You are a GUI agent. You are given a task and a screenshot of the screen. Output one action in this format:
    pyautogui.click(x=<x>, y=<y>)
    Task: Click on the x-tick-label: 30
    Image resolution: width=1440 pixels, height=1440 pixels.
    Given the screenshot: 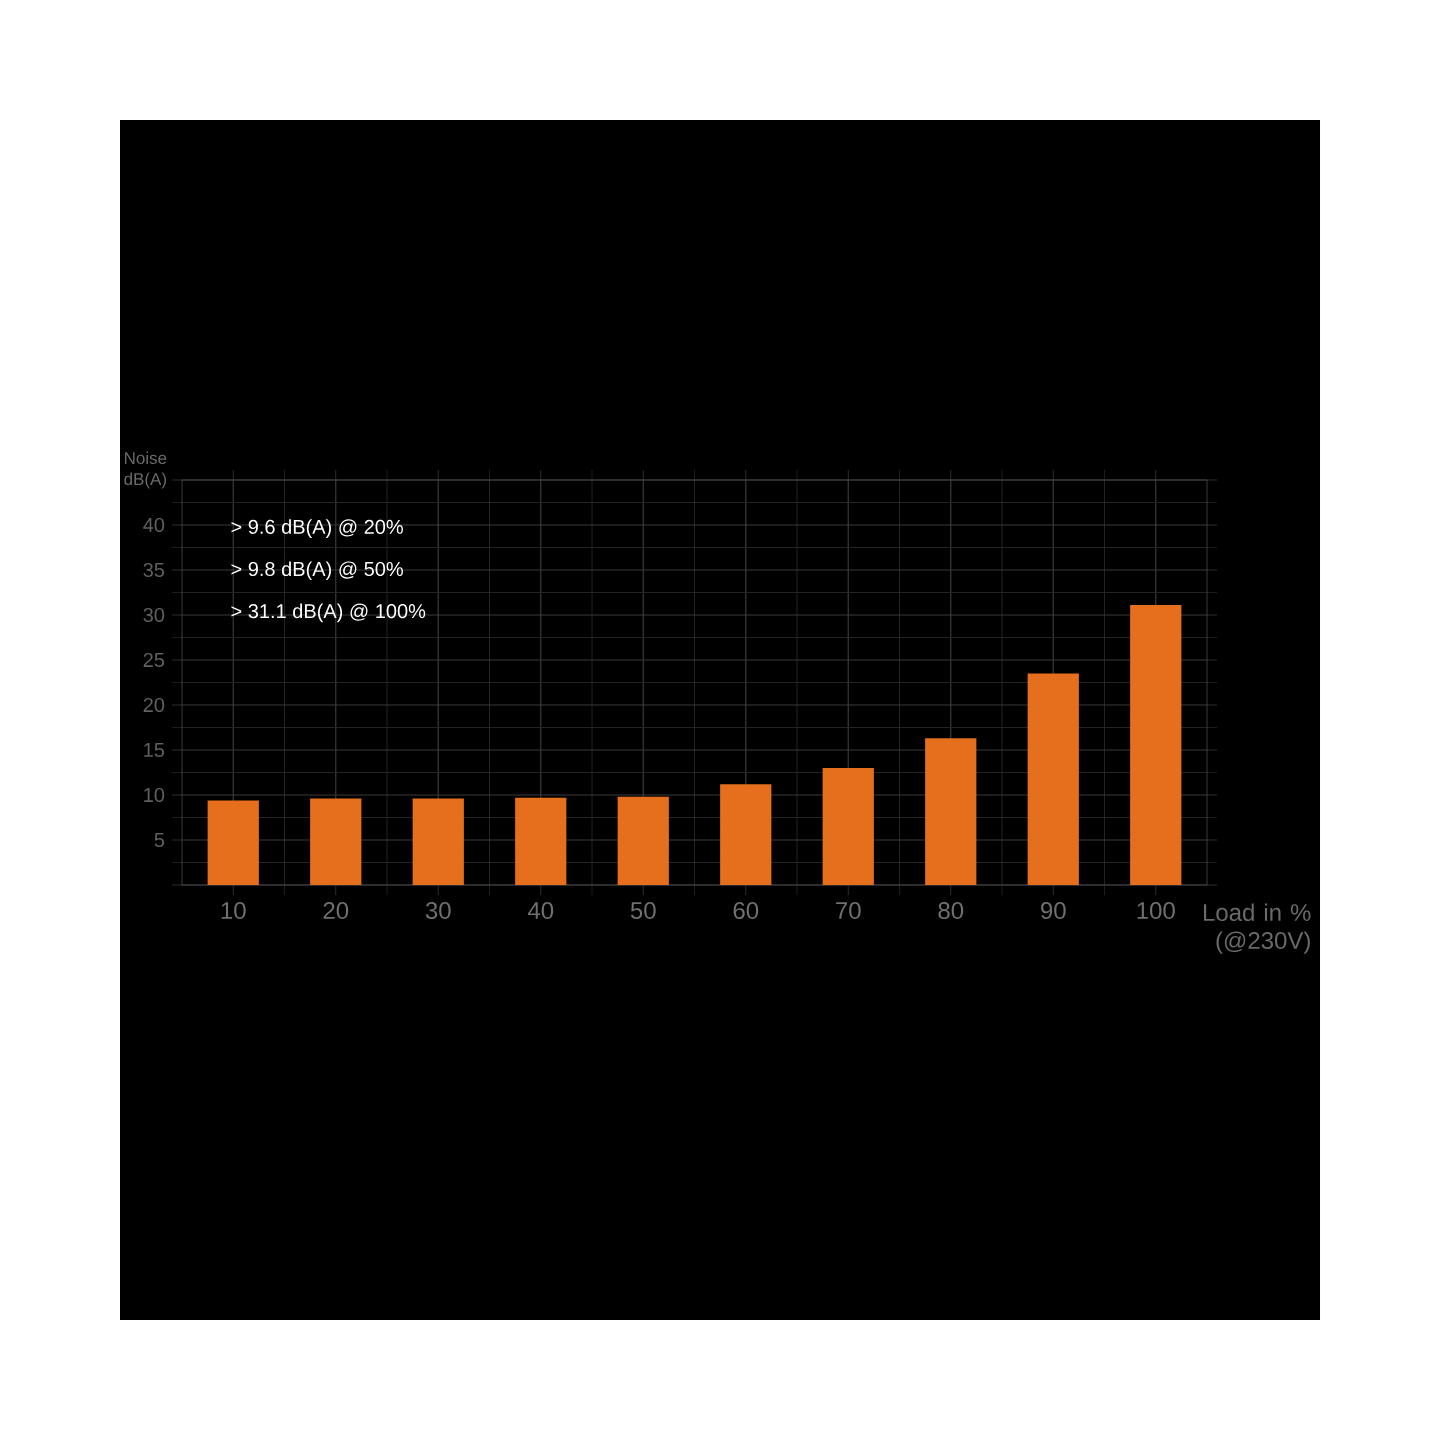 What is the action you would take?
    pyautogui.click(x=438, y=911)
    